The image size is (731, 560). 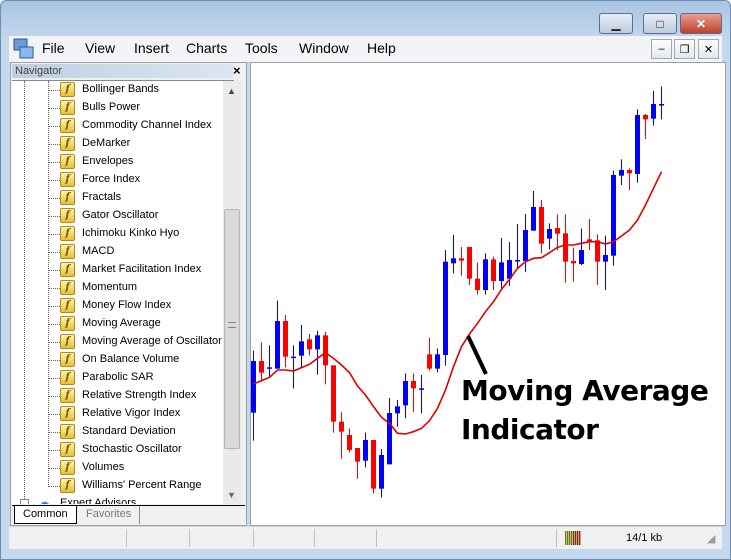 What do you see at coordinates (123, 198) in the screenshot?
I see `navigator-item: f Fractals` at bounding box center [123, 198].